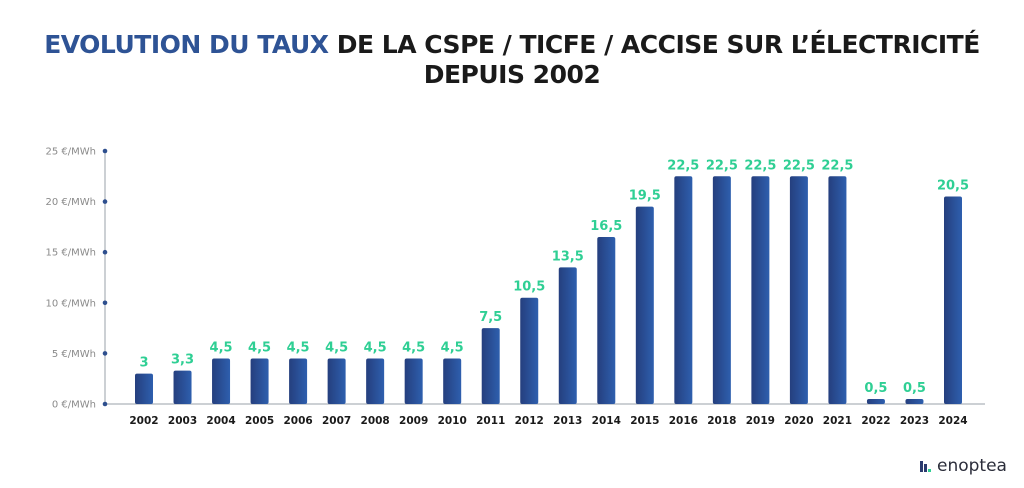 The image size is (1024, 488). I want to click on x-tick-label: 2011, so click(490, 421).